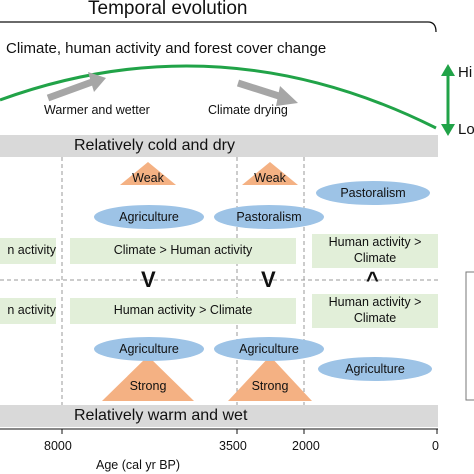 This screenshot has width=474, height=474. What do you see at coordinates (465, 72) in the screenshot?
I see `high-label: Hi` at bounding box center [465, 72].